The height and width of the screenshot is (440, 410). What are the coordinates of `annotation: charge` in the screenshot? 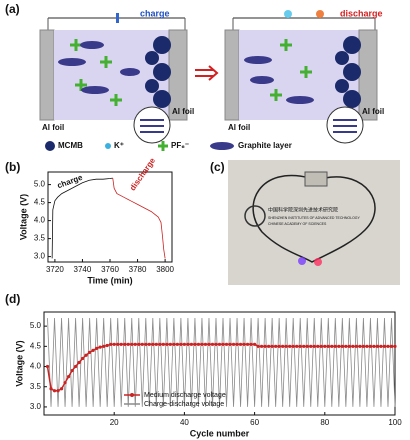 It's located at (70, 182).